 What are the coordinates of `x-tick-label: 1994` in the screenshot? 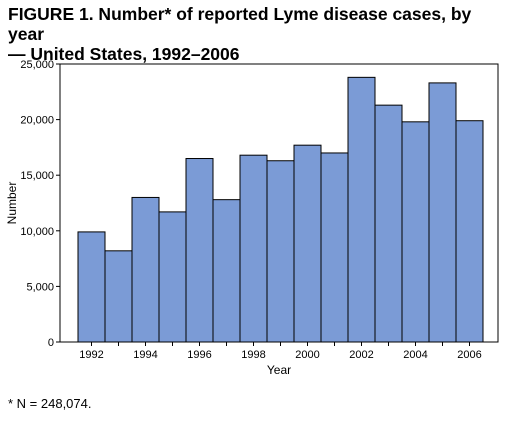 It's located at (145, 355).